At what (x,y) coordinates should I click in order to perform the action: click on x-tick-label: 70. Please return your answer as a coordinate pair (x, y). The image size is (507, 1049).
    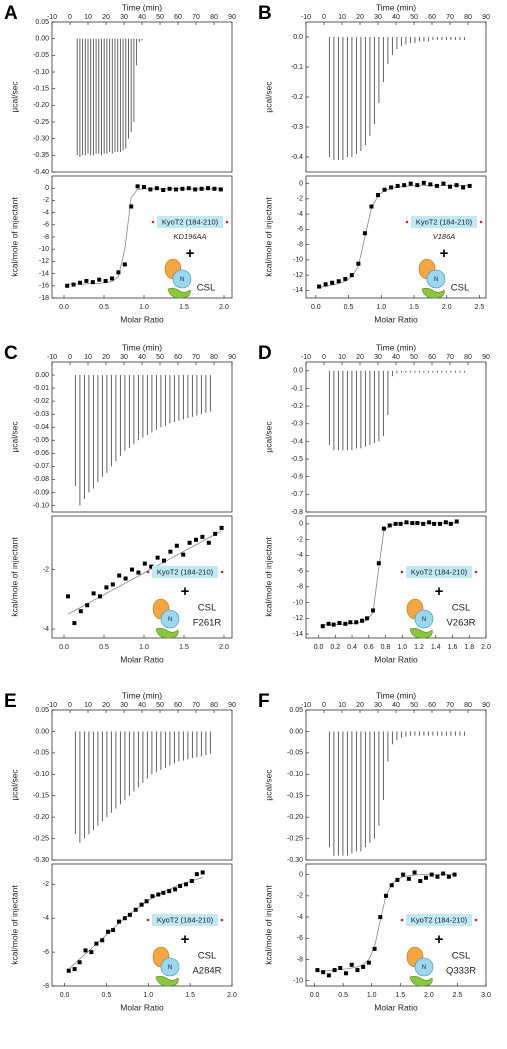
    Looking at the image, I should click on (450, 357).